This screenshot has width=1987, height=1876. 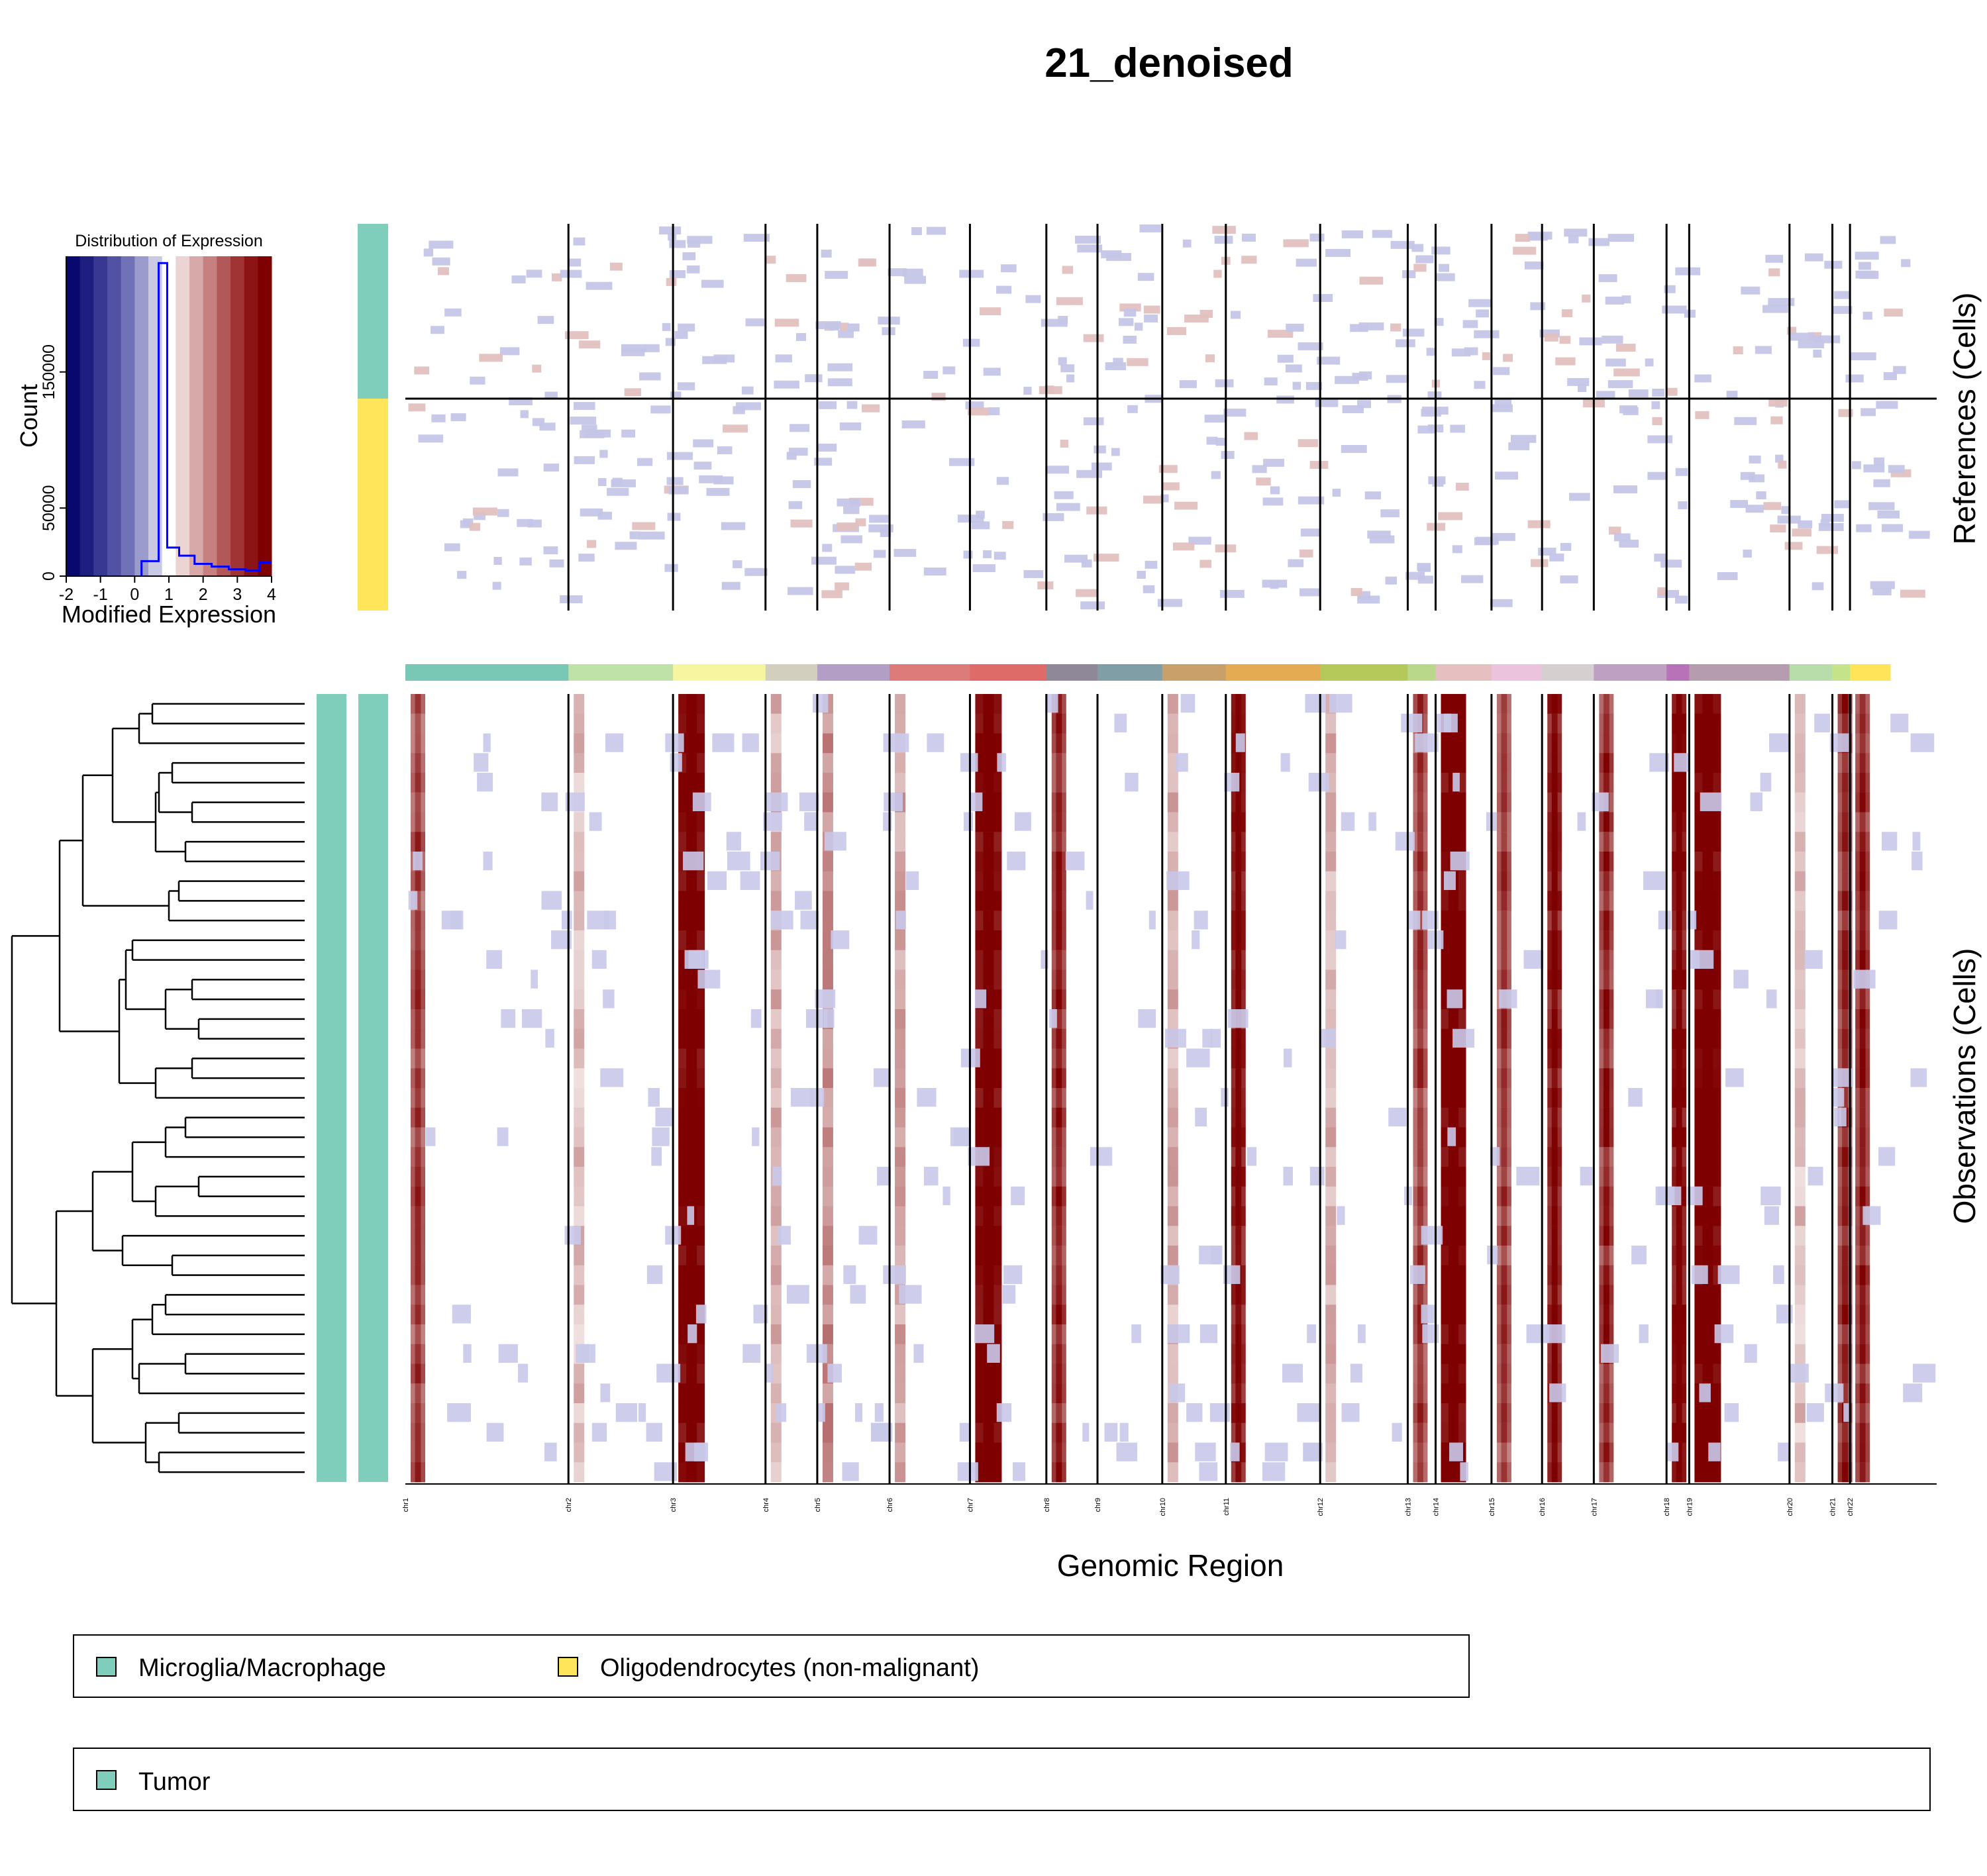 I want to click on chromosome-tick-label: chr17, so click(x=1594, y=1507).